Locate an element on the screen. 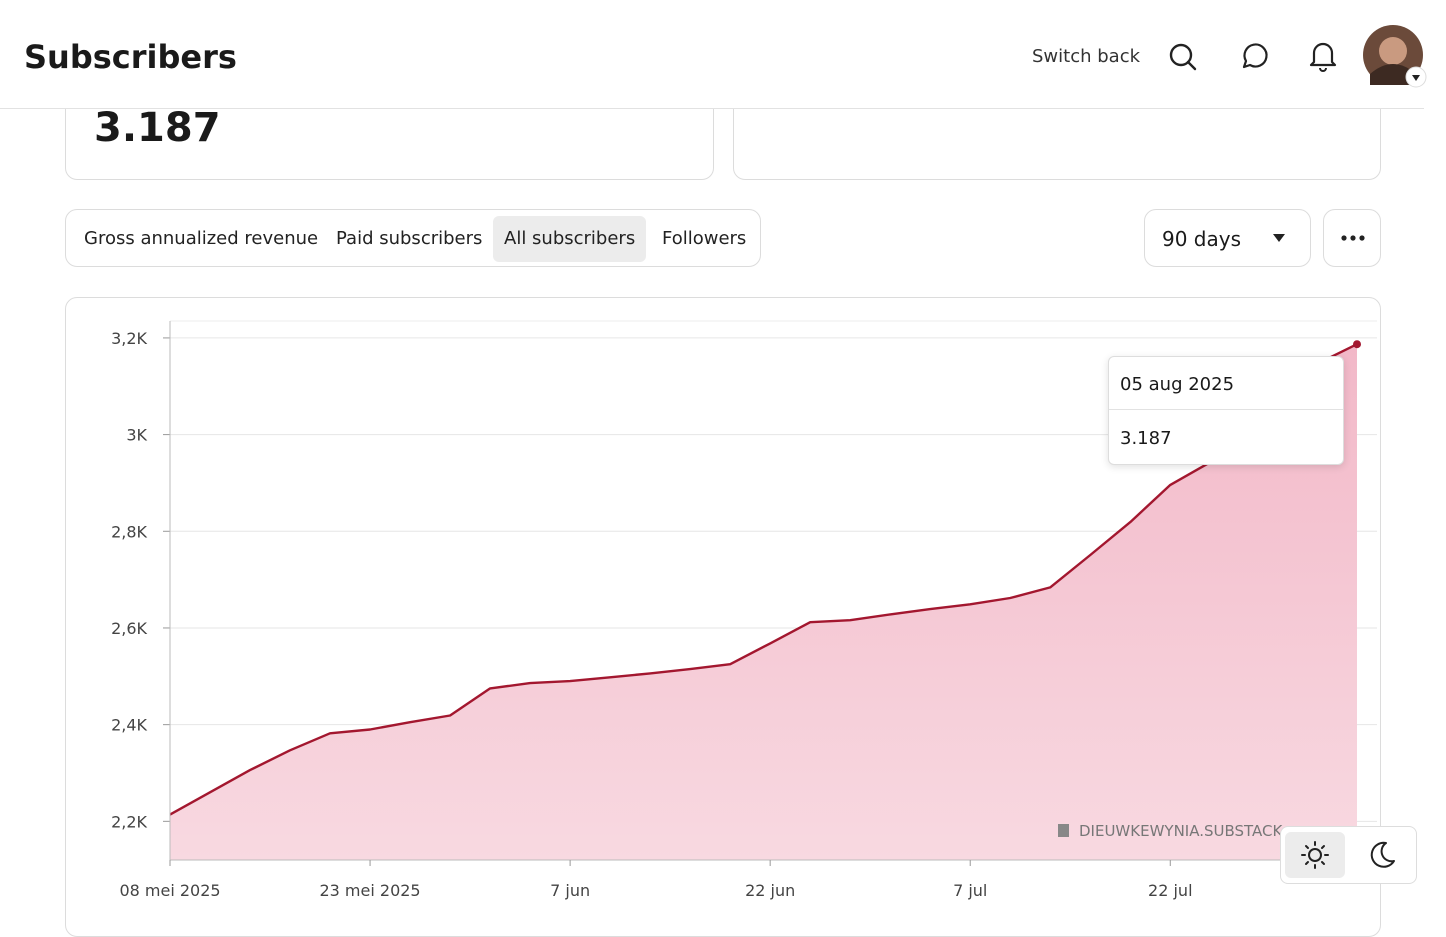 The height and width of the screenshot is (937, 1446). watermark-icon is located at coordinates (1063, 830).